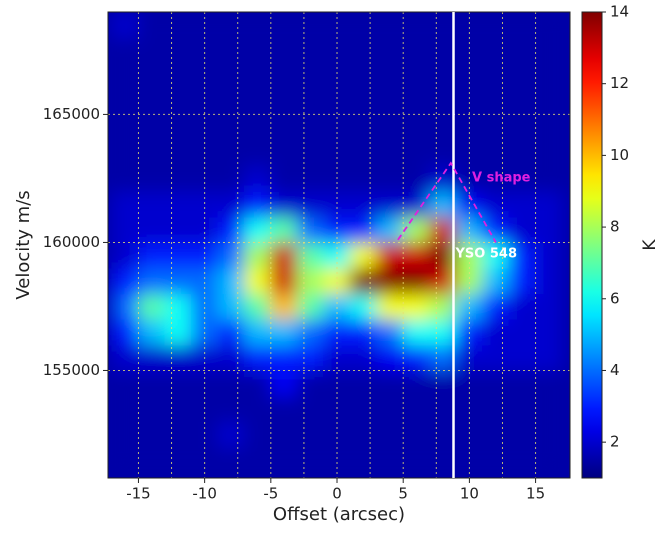 This screenshot has width=660, height=535. I want to click on colorbar-tick-label: 8, so click(615, 227).